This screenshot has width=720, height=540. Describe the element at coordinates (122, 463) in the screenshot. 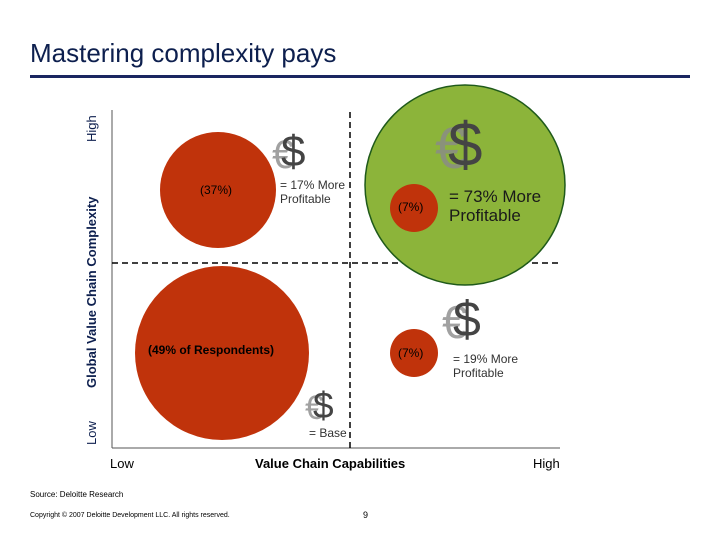

I see `x-axis-low-label: Low` at that location.